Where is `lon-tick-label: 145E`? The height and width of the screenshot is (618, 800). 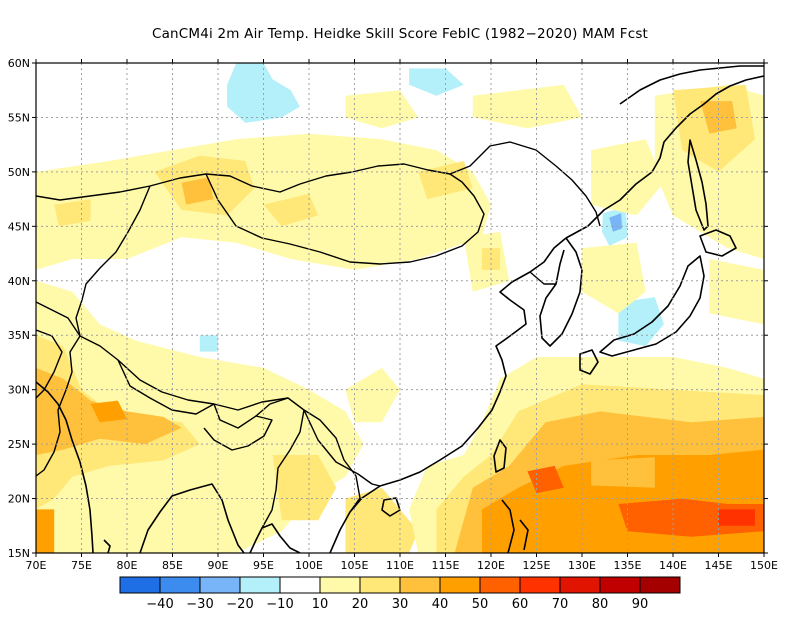 lon-tick-label: 145E is located at coordinates (719, 565).